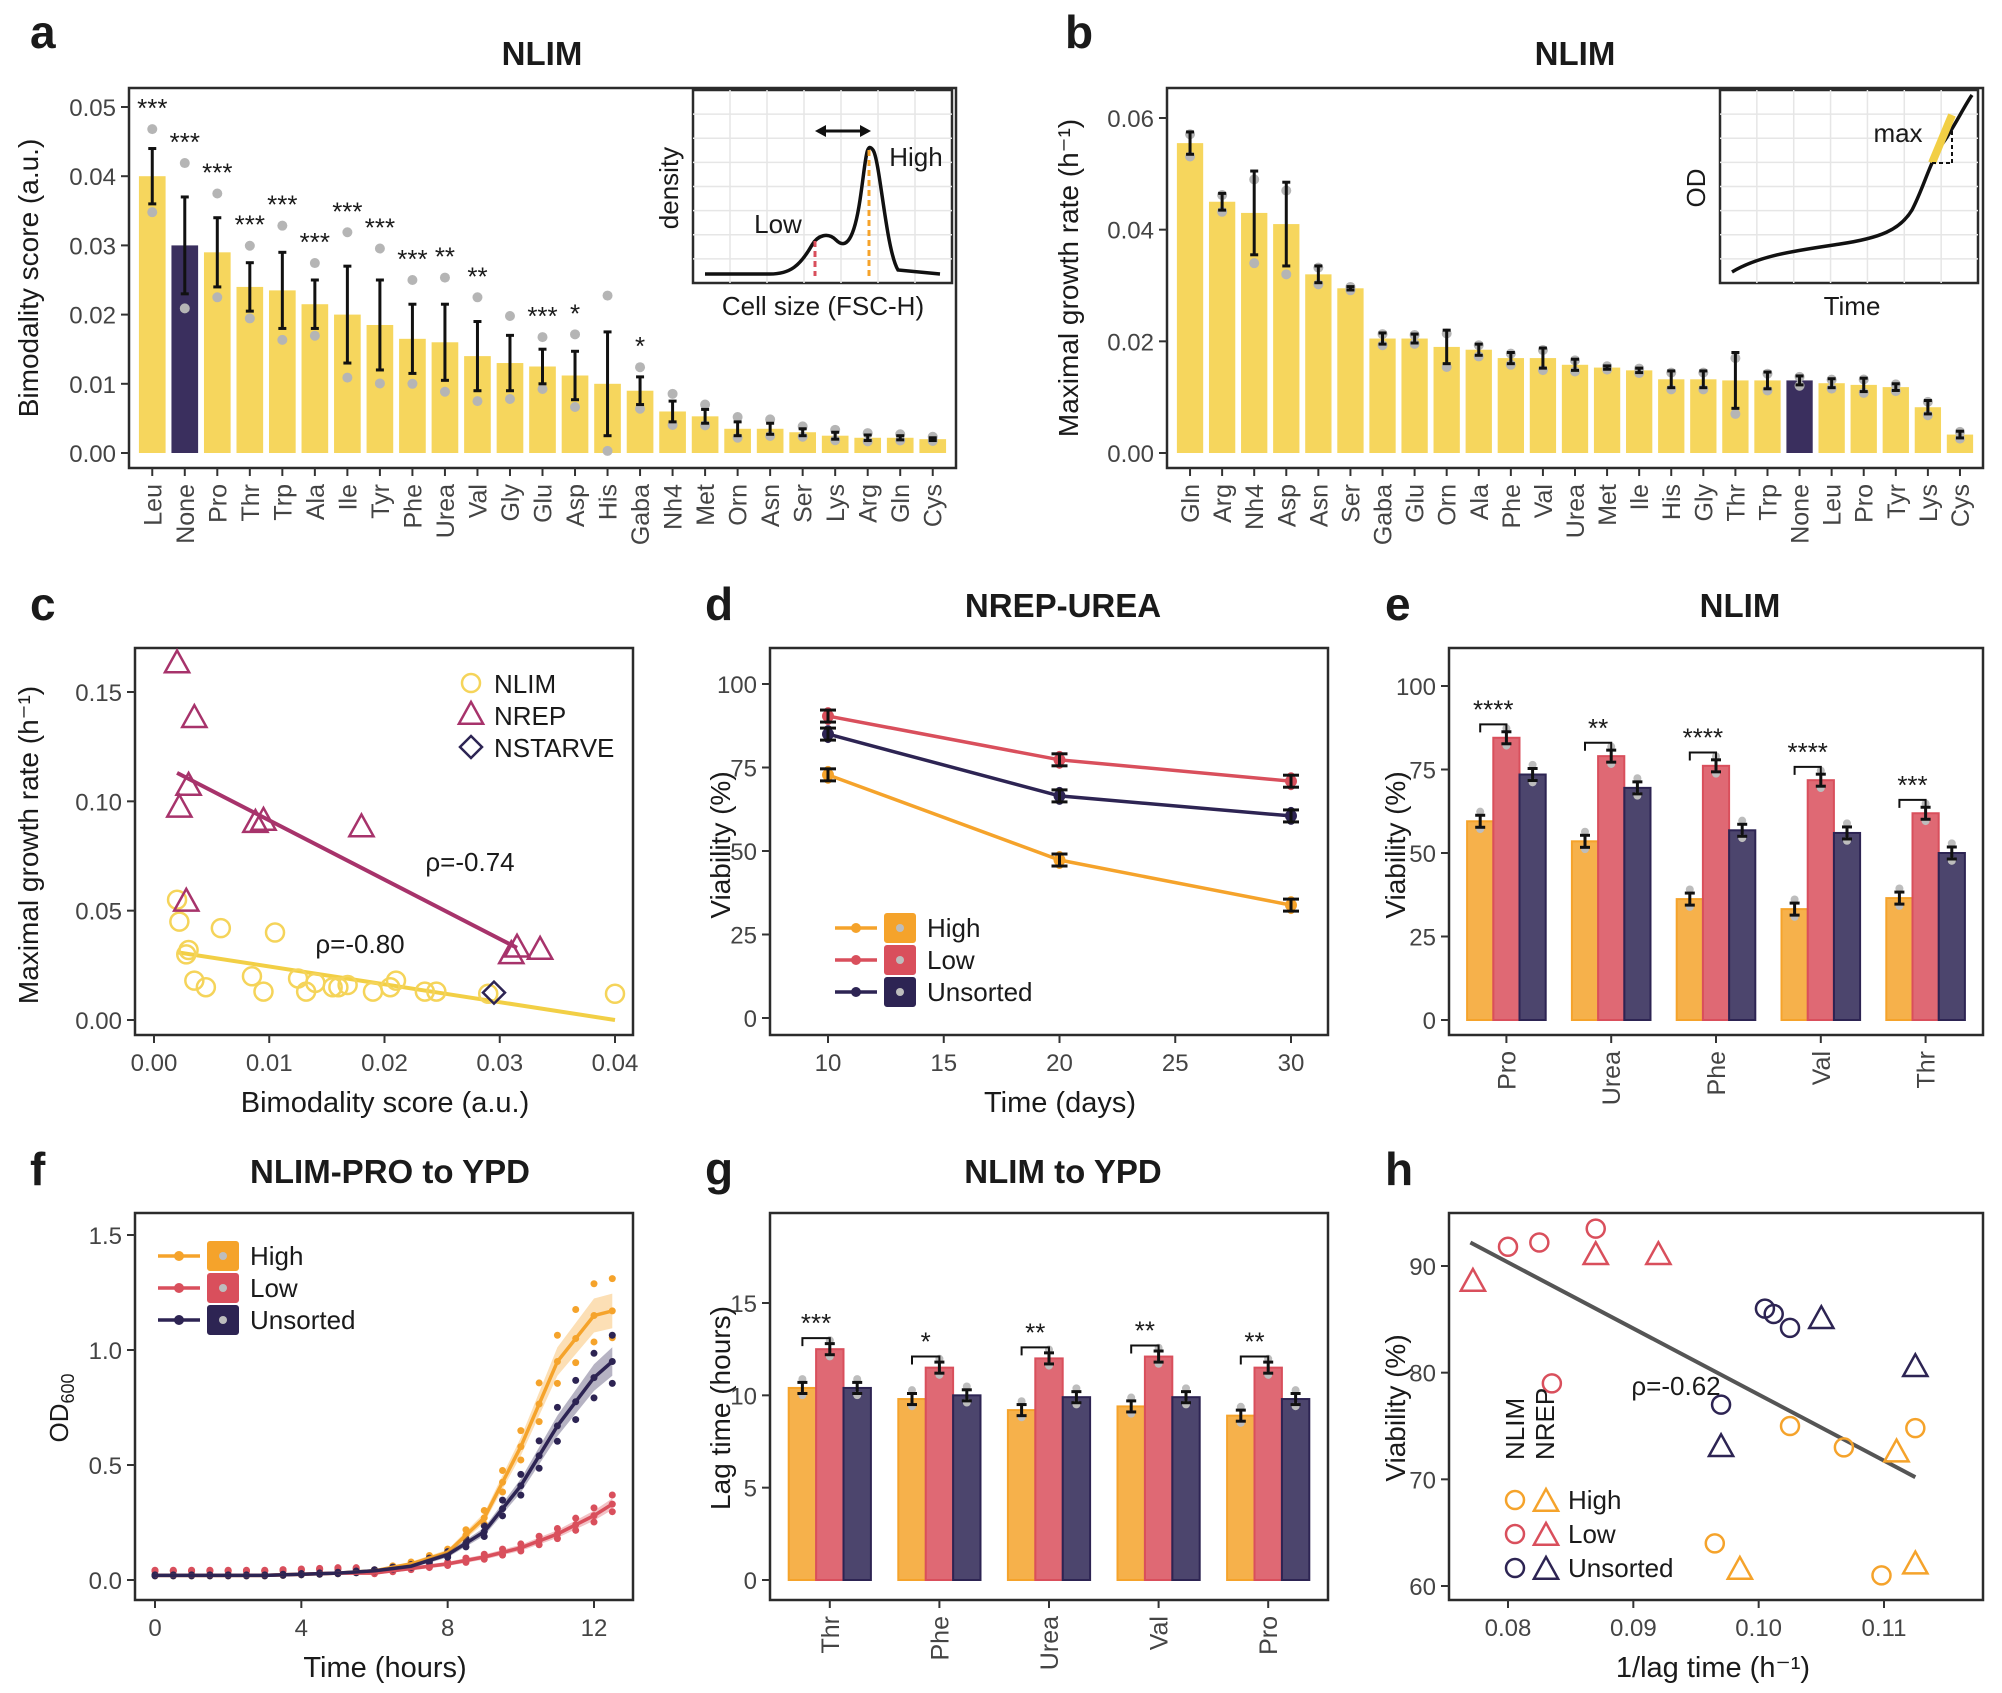 Image resolution: width=2002 pixels, height=1693 pixels. What do you see at coordinates (1422, 1587) in the screenshot?
I see `y-tick-label: 60` at bounding box center [1422, 1587].